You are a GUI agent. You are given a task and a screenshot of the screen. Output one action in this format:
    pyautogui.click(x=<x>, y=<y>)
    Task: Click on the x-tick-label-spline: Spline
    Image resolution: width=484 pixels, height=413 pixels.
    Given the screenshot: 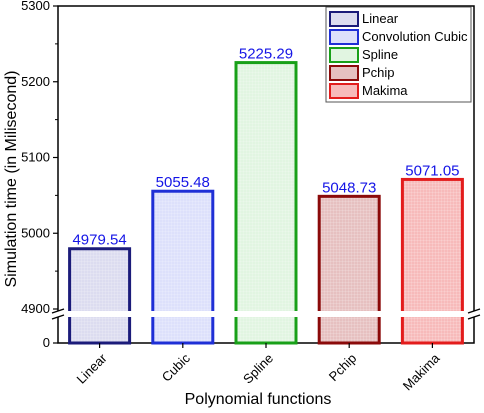 What is the action you would take?
    pyautogui.click(x=258, y=369)
    